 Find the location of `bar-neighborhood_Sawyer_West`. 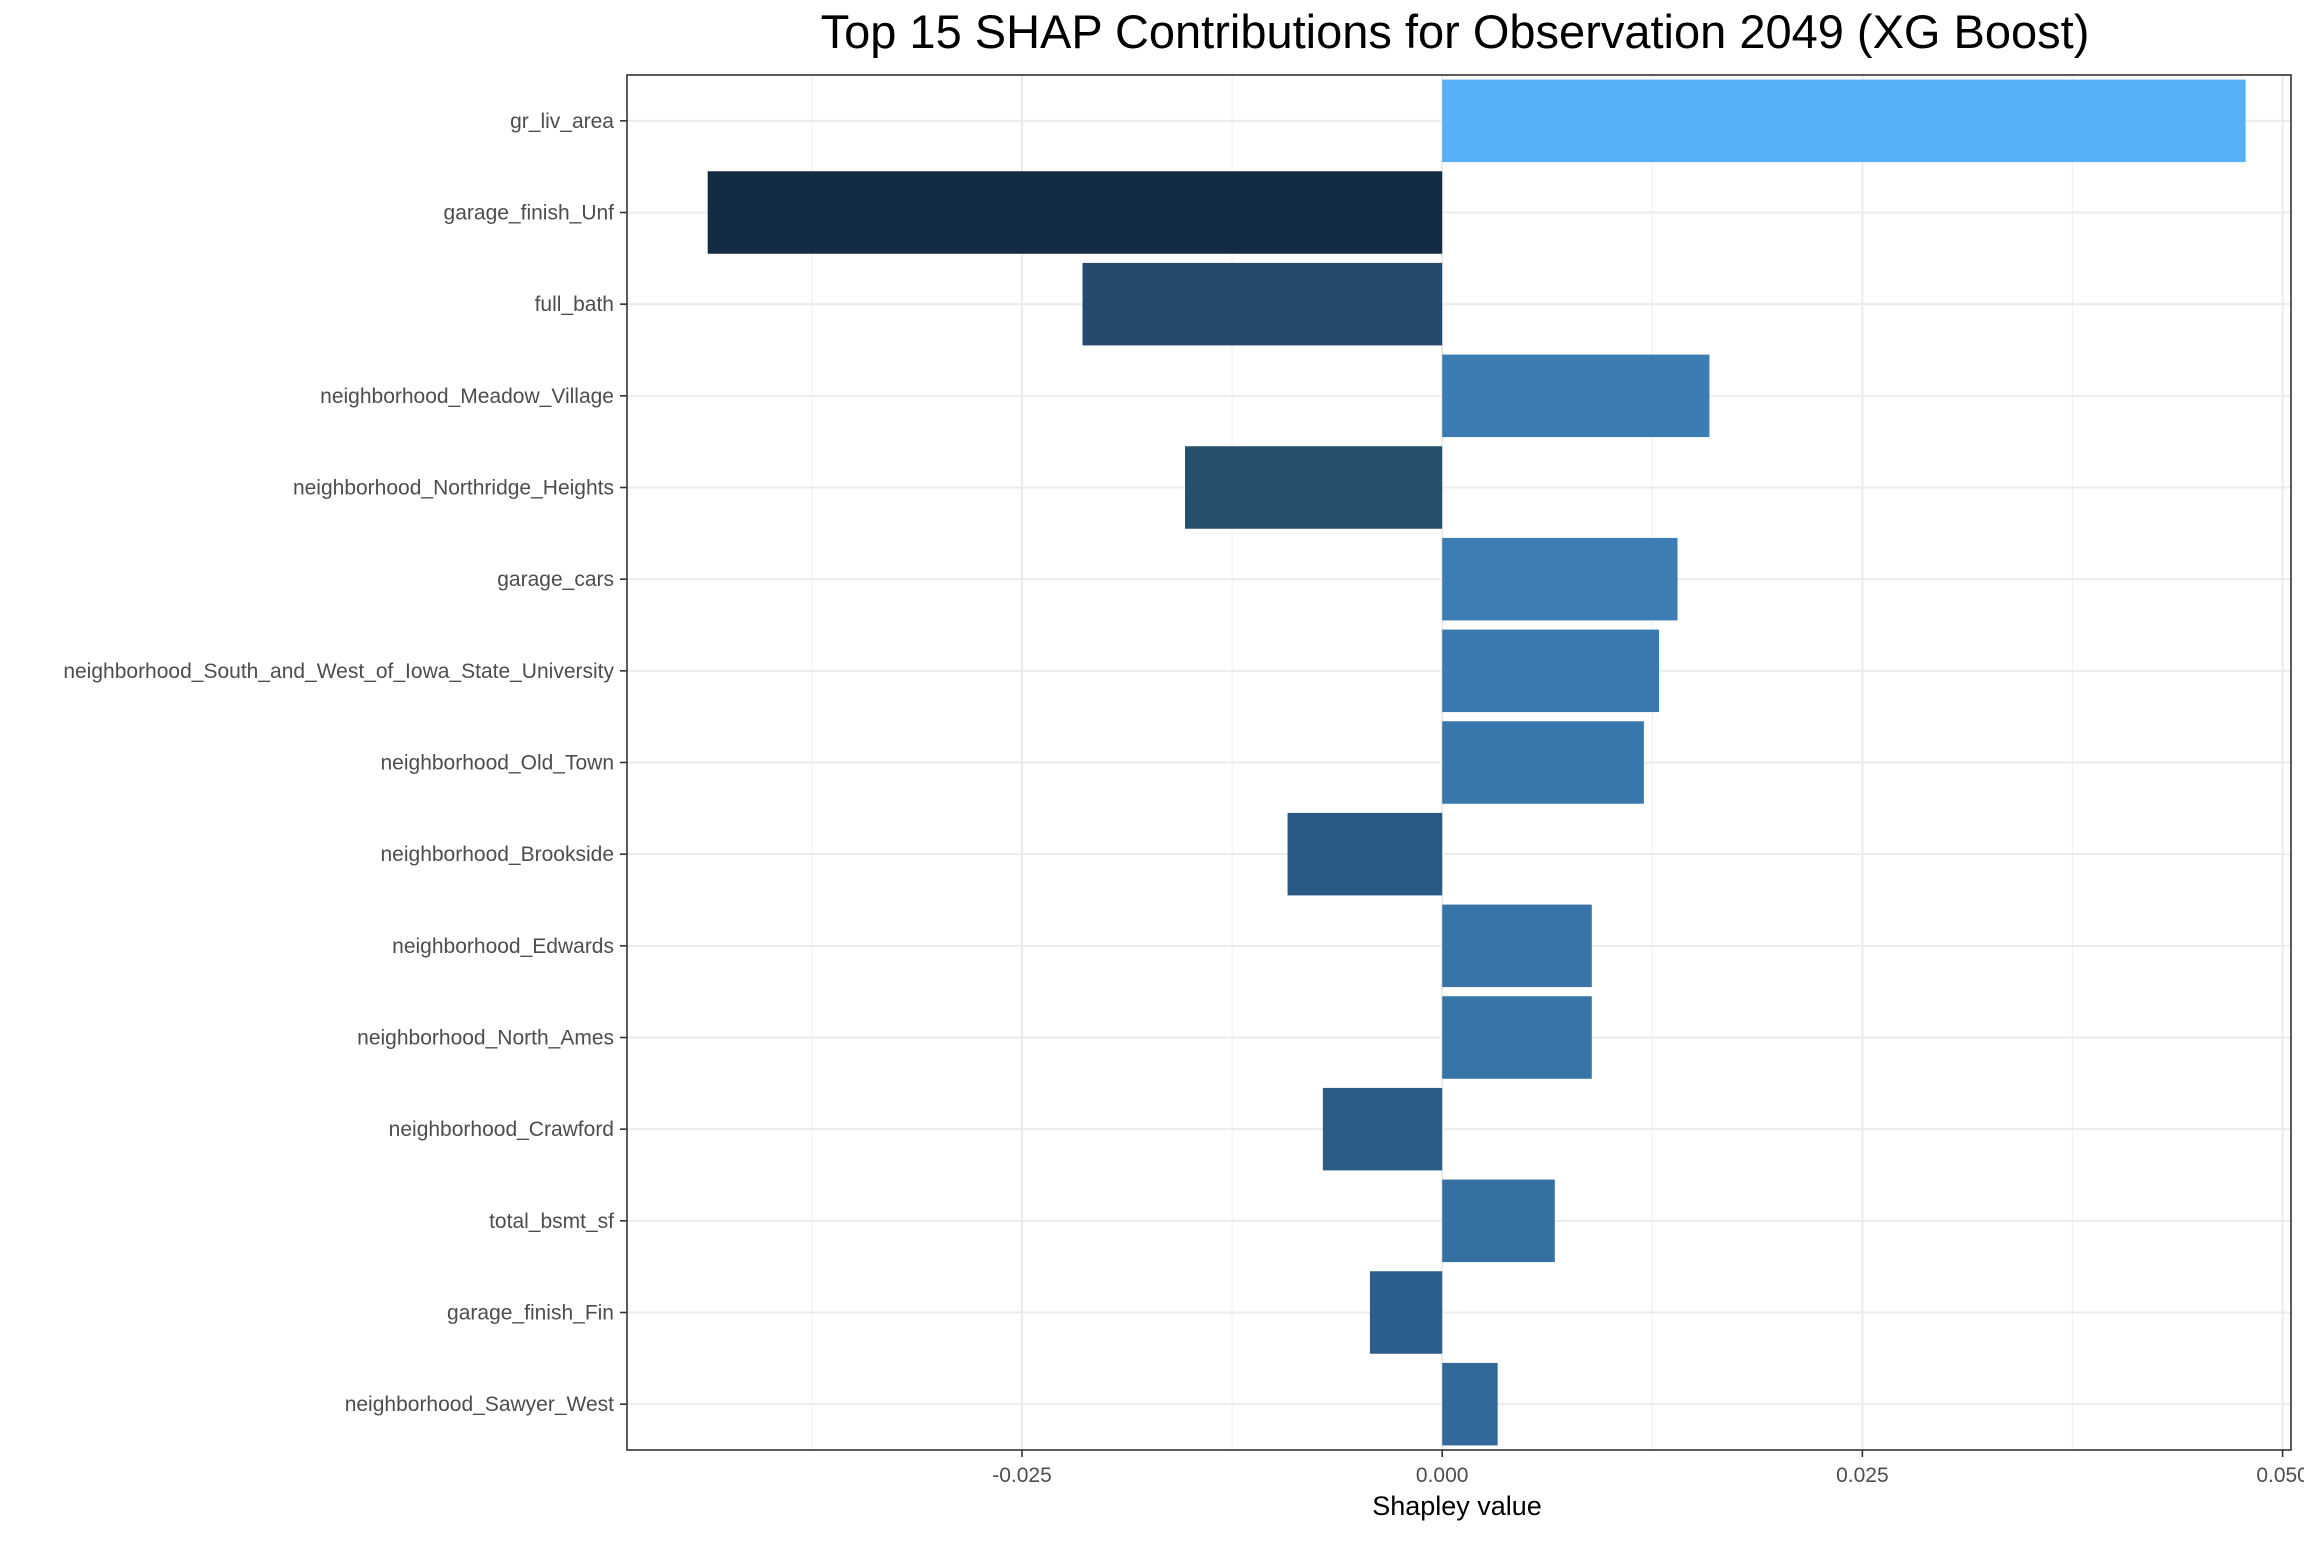

bar-neighborhood_Sawyer_West is located at coordinates (1470, 1404).